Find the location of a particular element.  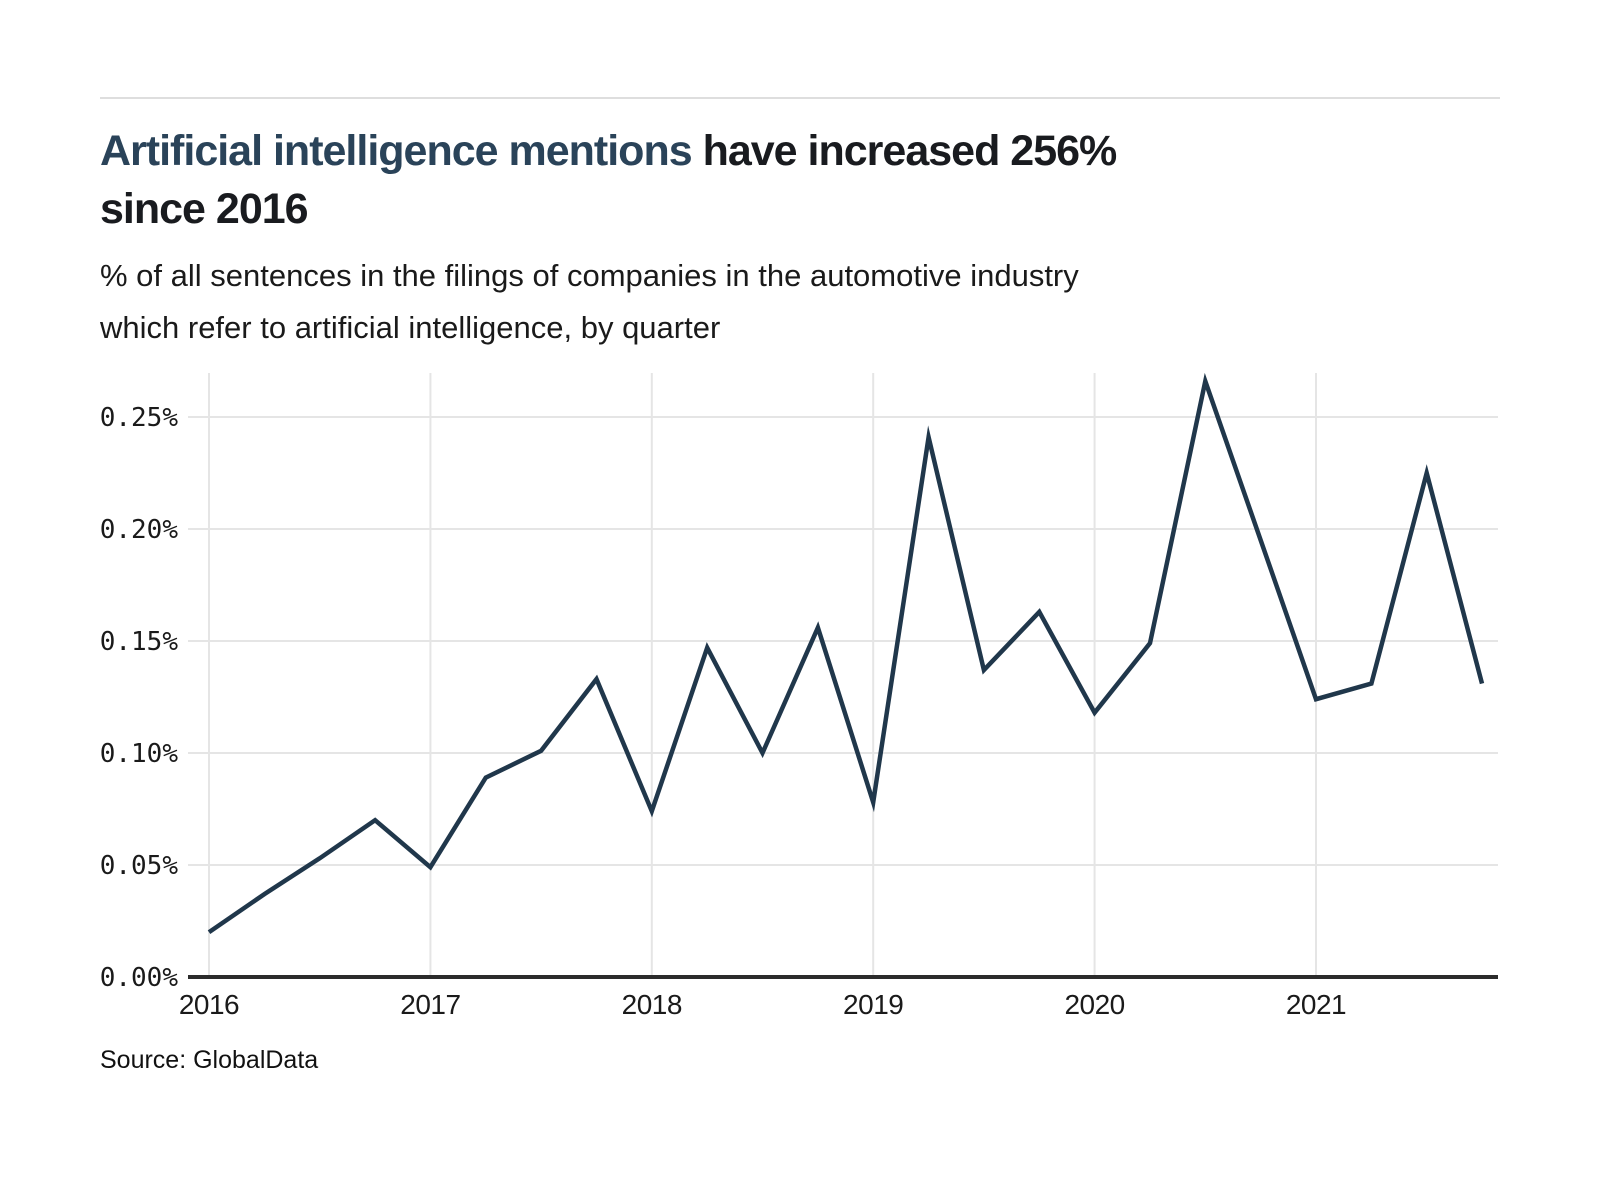

x-axis-tick-label: 2017 is located at coordinates (430, 1004).